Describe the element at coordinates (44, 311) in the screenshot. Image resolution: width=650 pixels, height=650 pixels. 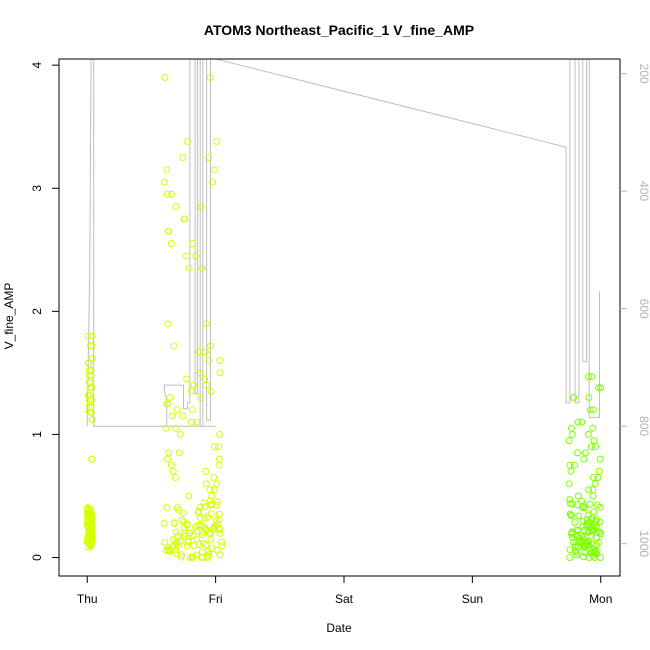
I see `y-axis: 0 1 2 3 4` at that location.